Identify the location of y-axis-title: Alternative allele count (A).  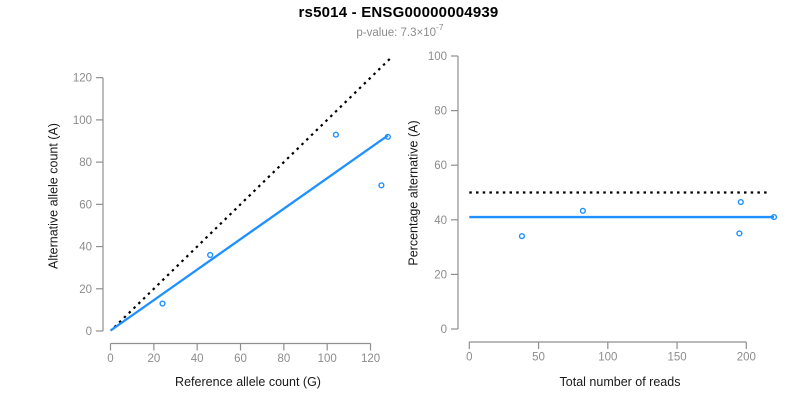
(54, 196).